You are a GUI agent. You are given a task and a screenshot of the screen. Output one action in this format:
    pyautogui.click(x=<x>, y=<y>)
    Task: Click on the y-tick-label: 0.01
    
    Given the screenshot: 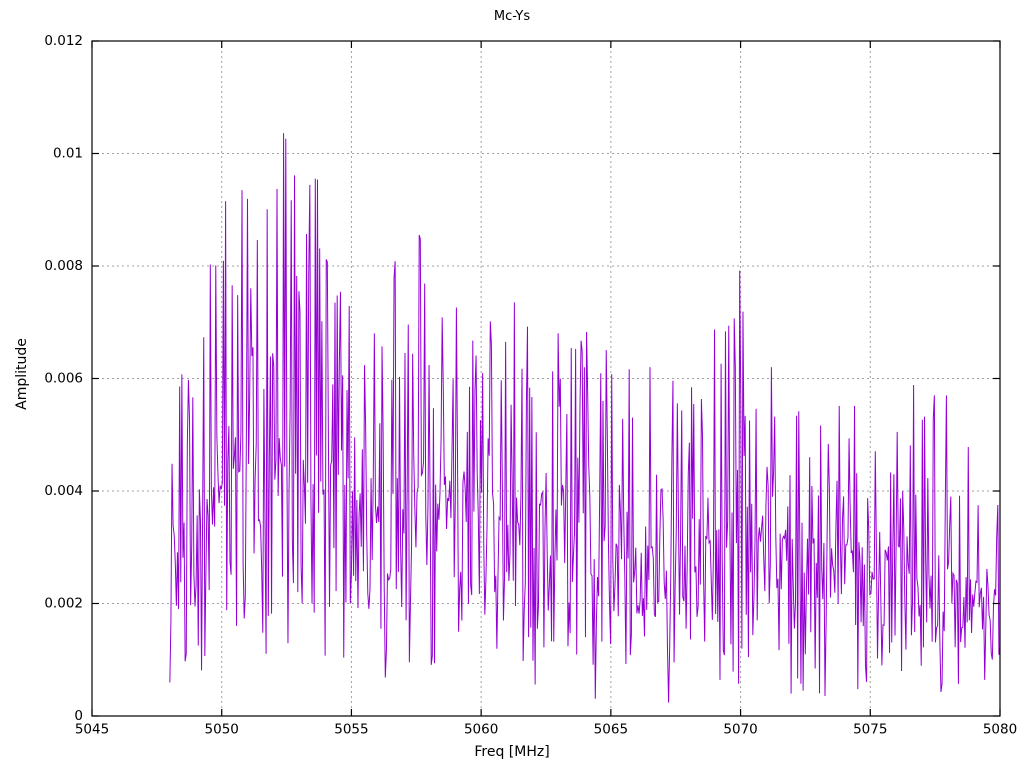 What is the action you would take?
    pyautogui.click(x=68, y=154)
    